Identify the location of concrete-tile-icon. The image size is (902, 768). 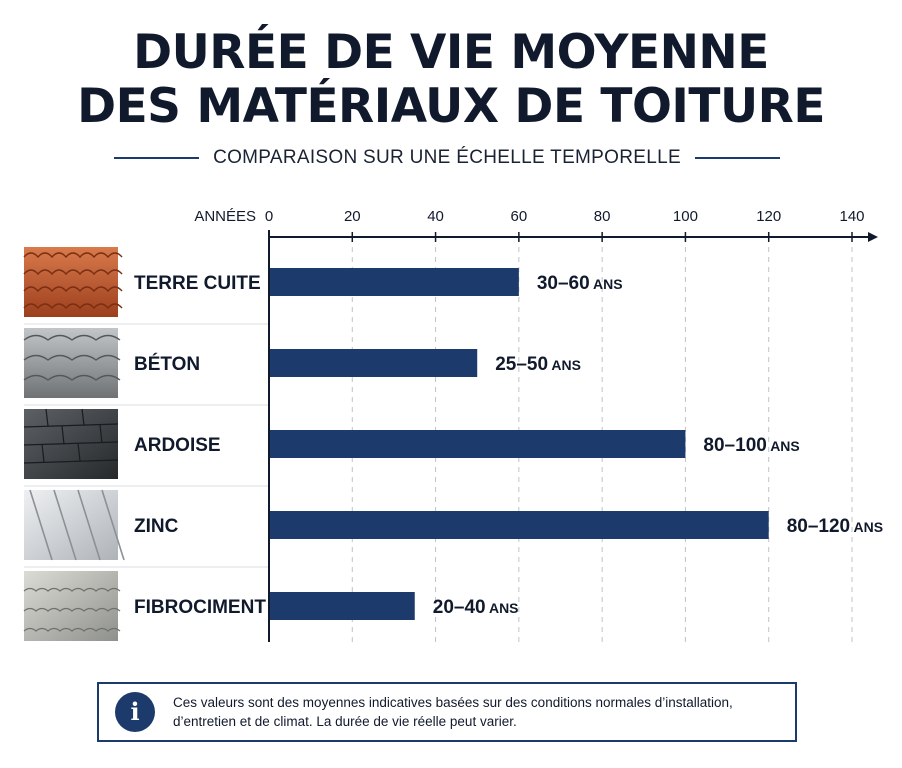
(72, 363).